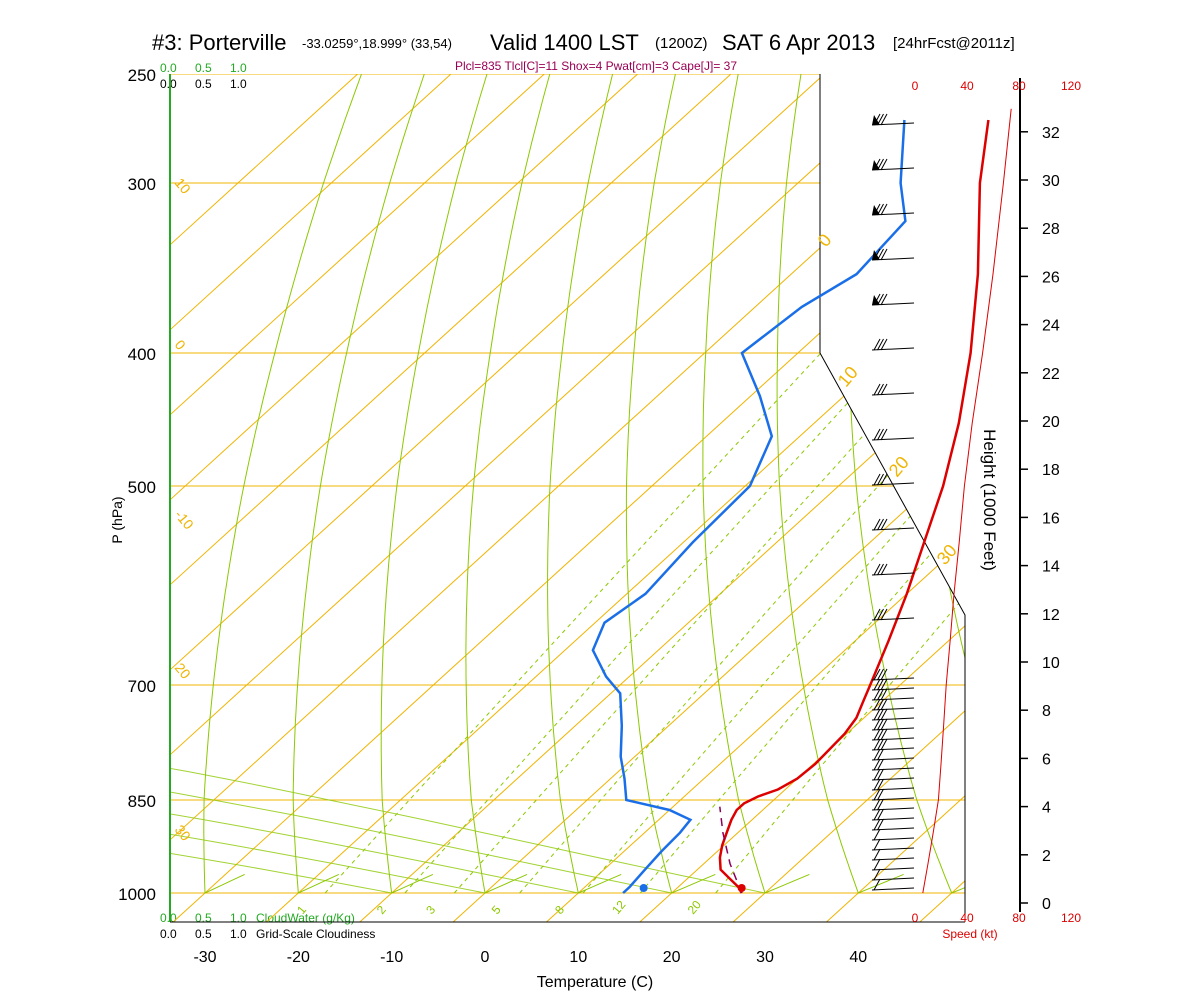 The height and width of the screenshot is (1005, 1200). What do you see at coordinates (496, 910) in the screenshot?
I see `mixing-ratio-label: 5` at bounding box center [496, 910].